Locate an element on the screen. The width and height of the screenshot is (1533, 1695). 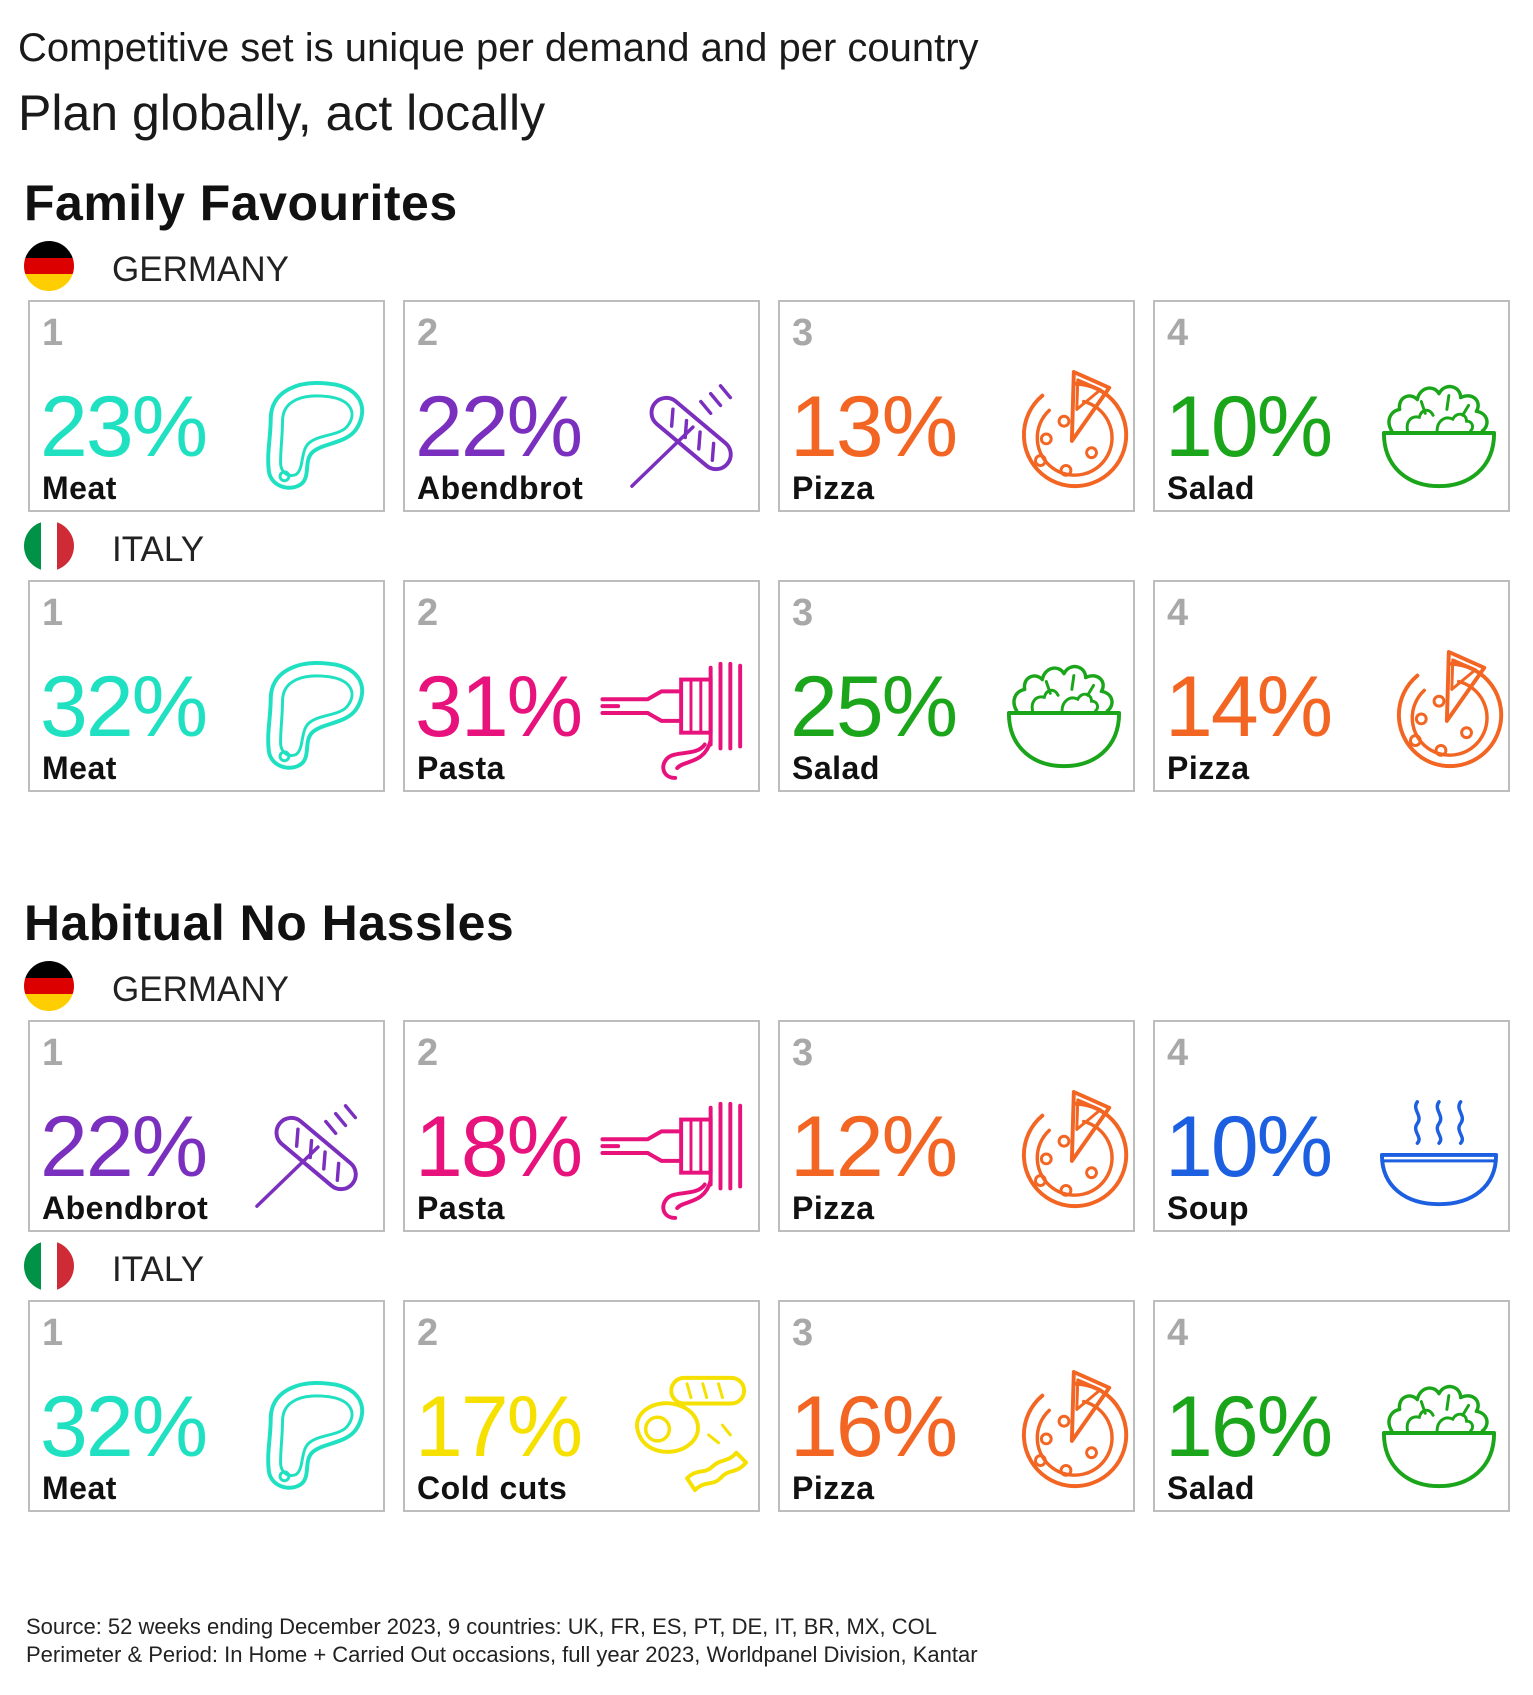
food-card: 2 22% Abendbrot is located at coordinates (581, 406).